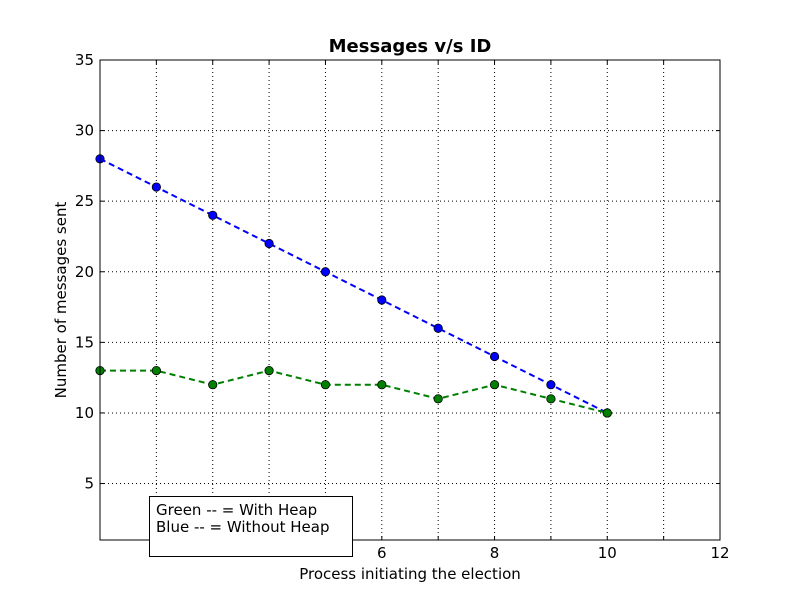 This screenshot has height=600, width=800. I want to click on y-tick-label: 30, so click(84, 131).